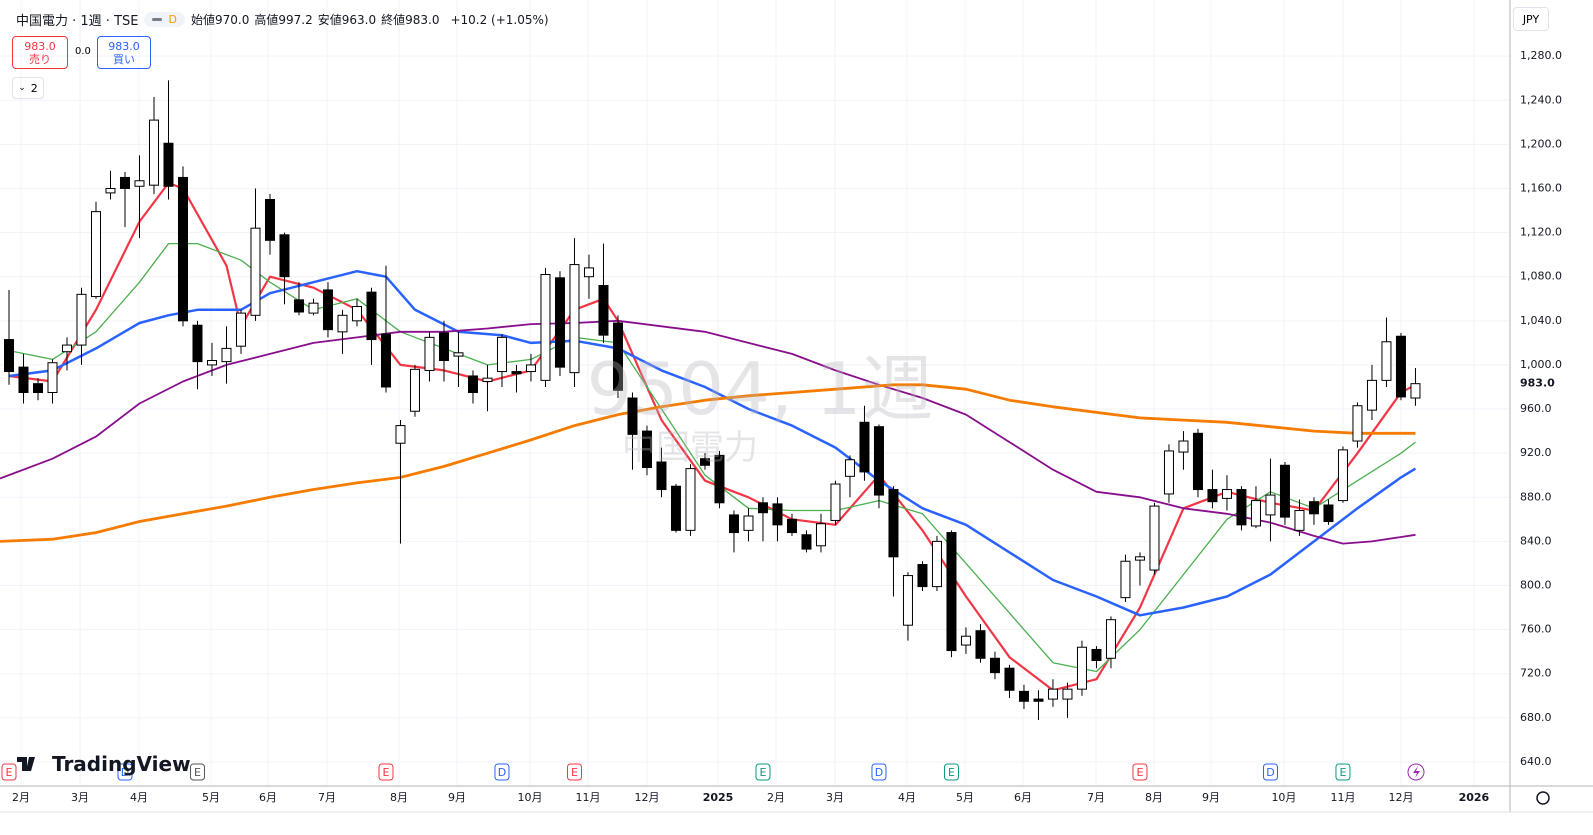 The height and width of the screenshot is (835, 1593). What do you see at coordinates (1543, 798) in the screenshot?
I see `settings-icon` at bounding box center [1543, 798].